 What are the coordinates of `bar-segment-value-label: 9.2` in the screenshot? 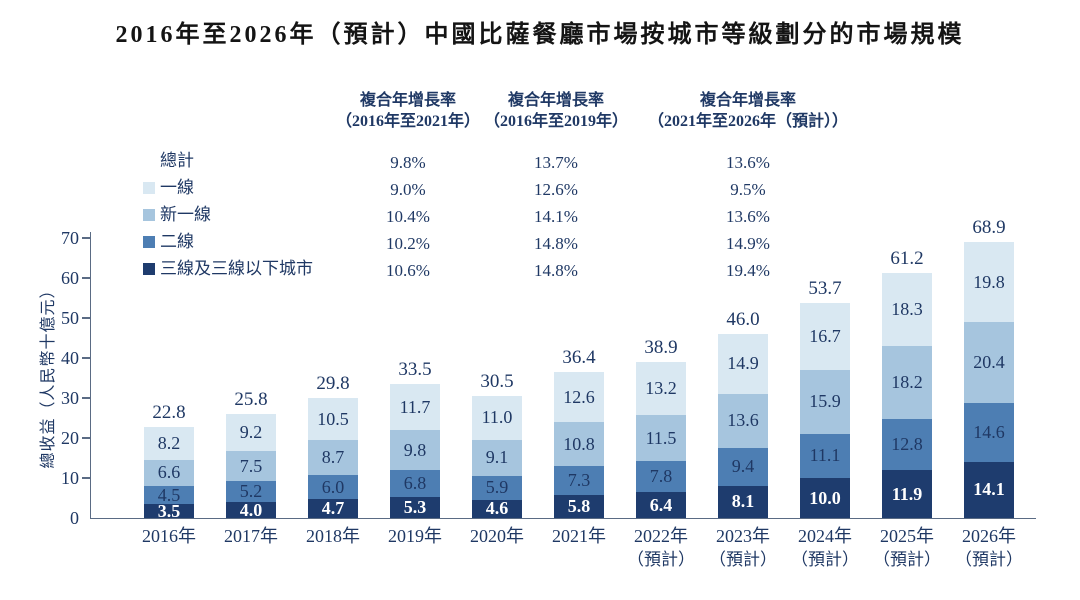 It's located at (251, 432).